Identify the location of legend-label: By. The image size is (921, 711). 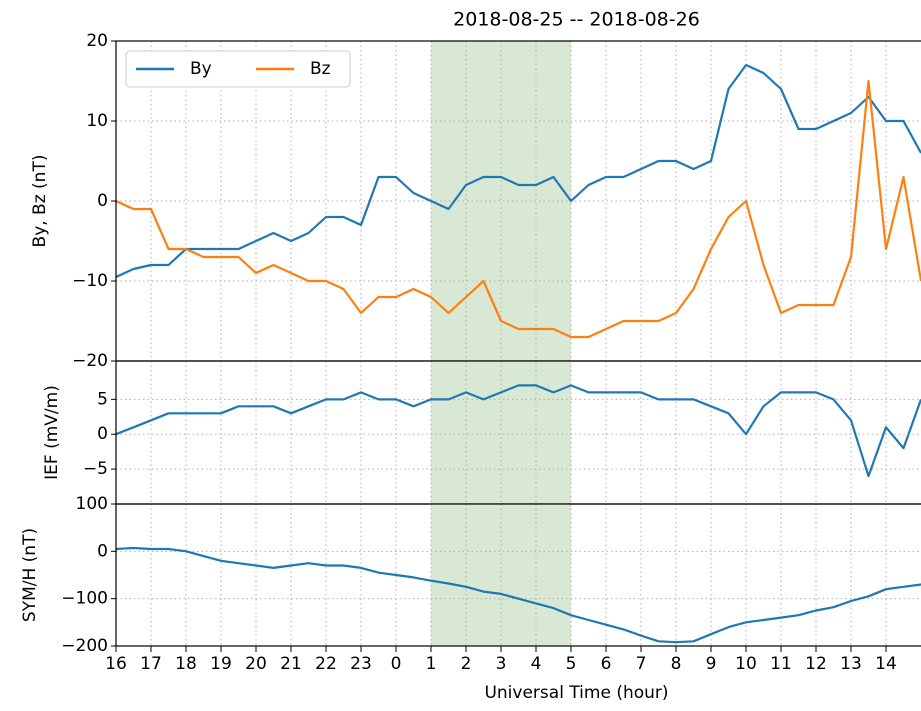
(201, 69).